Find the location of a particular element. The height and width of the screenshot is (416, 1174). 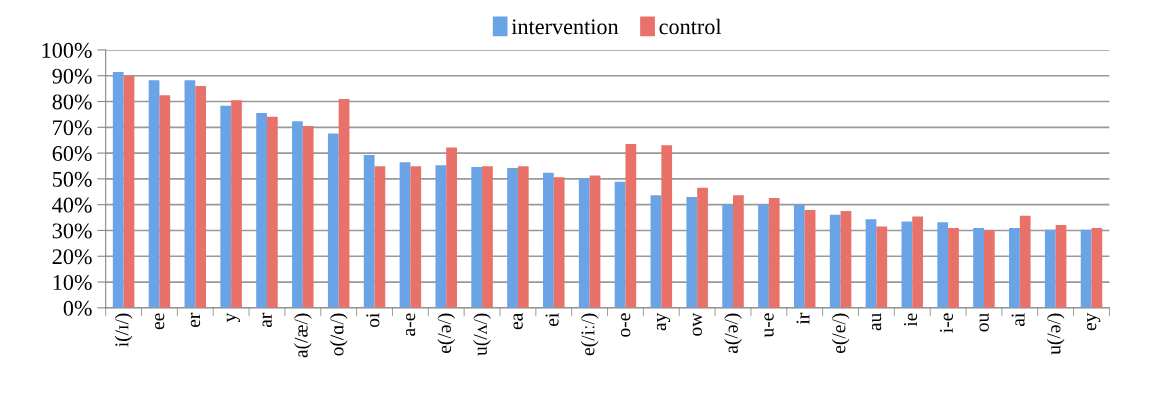

x-tick-label: ou is located at coordinates (984, 322).